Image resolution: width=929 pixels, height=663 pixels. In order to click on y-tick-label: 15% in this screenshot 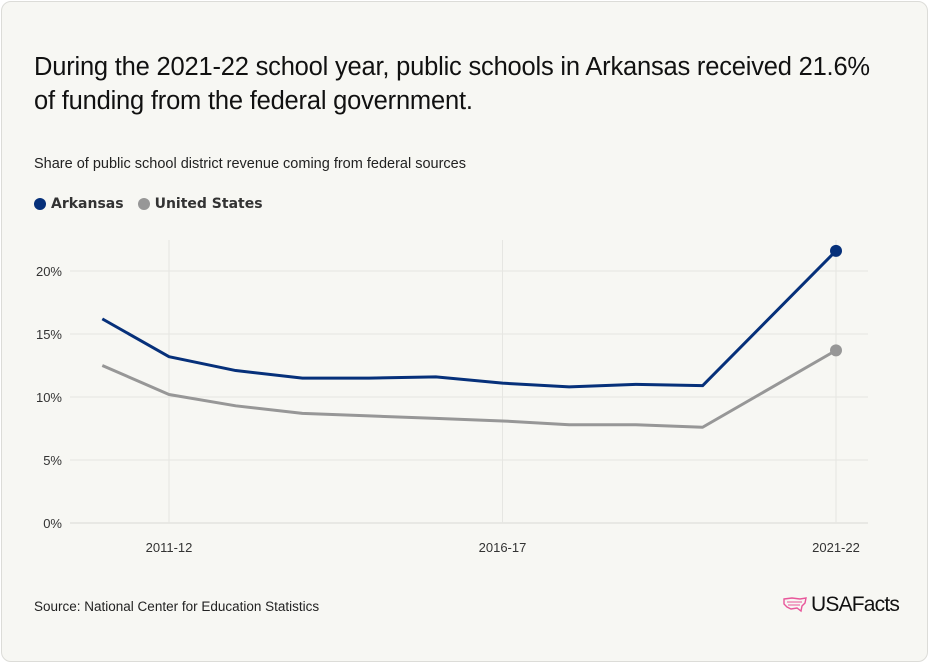, I will do `click(49, 334)`.